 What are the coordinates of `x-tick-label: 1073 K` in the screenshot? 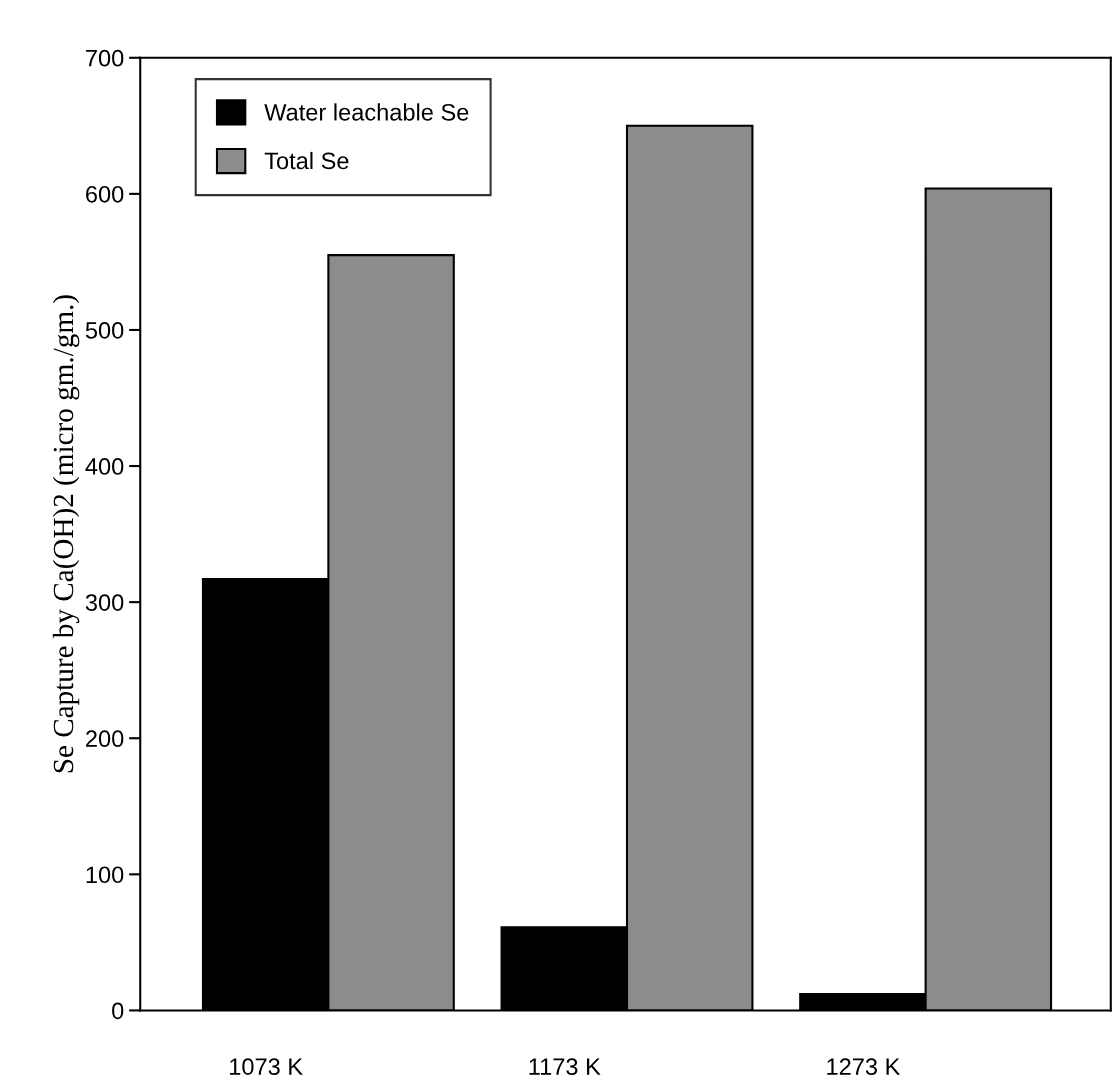 It's located at (266, 1066).